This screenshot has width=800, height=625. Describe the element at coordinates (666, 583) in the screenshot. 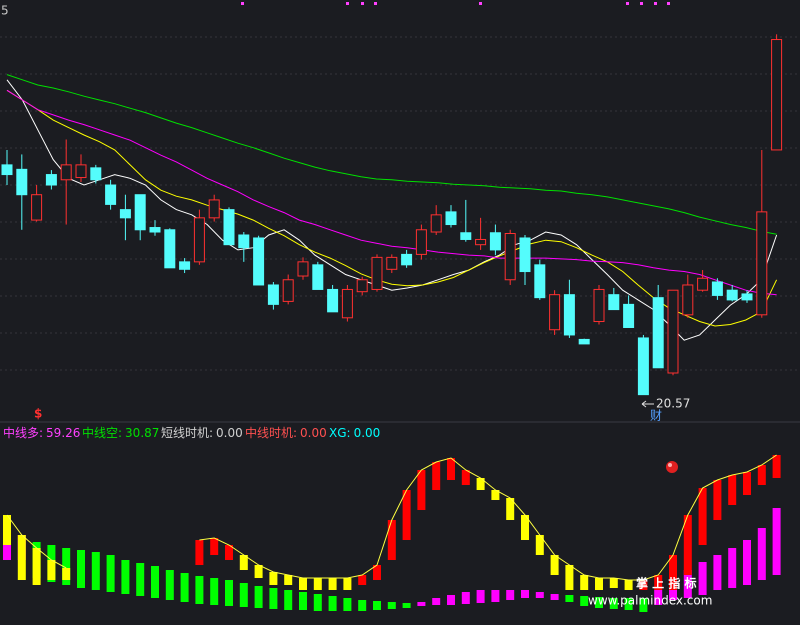

I see `watermark-cn: 掌 上 指 标` at that location.